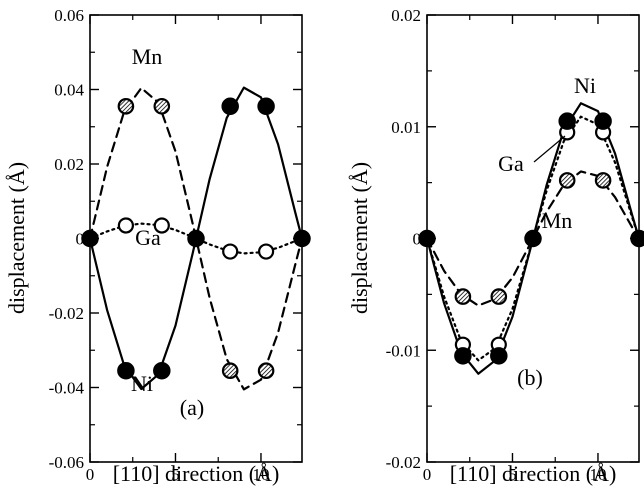  What do you see at coordinates (16, 238) in the screenshot?
I see `y-axis-label-a: displacement (Å)` at bounding box center [16, 238].